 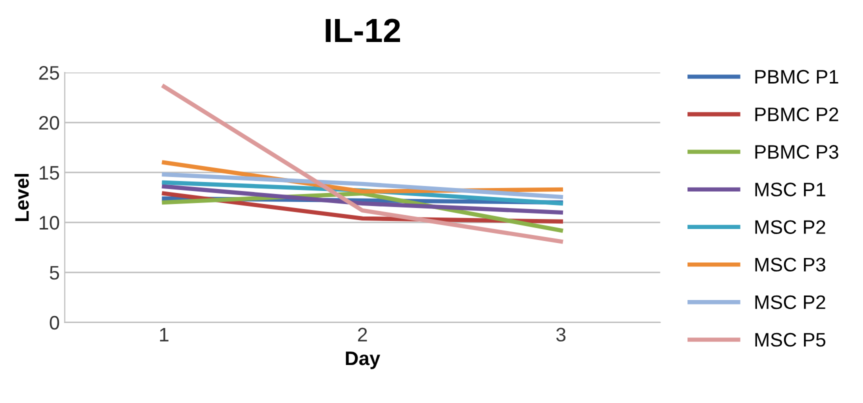 What do you see at coordinates (362, 335) in the screenshot?
I see `x-tick-label: 2` at bounding box center [362, 335].